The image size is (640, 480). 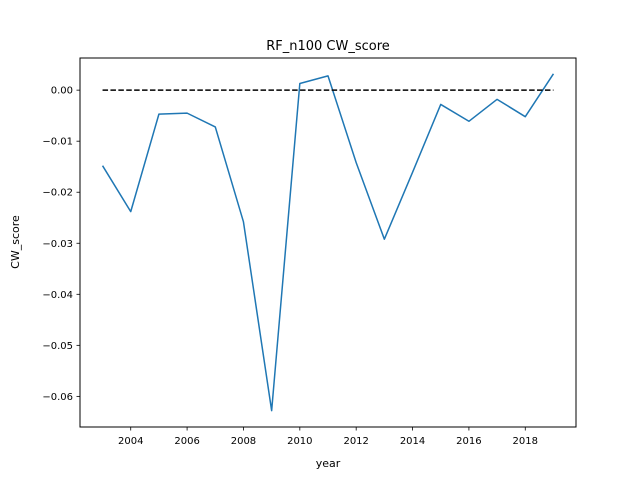 I want to click on x-tick-label: 2018, so click(x=525, y=441).